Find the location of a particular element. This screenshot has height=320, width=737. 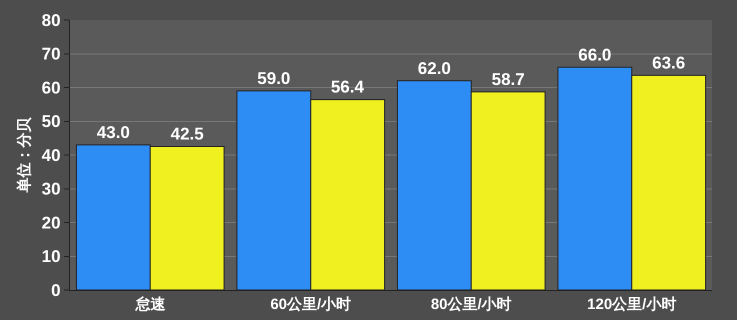

x-tick-label: 120公里/小时 is located at coordinates (631, 304).